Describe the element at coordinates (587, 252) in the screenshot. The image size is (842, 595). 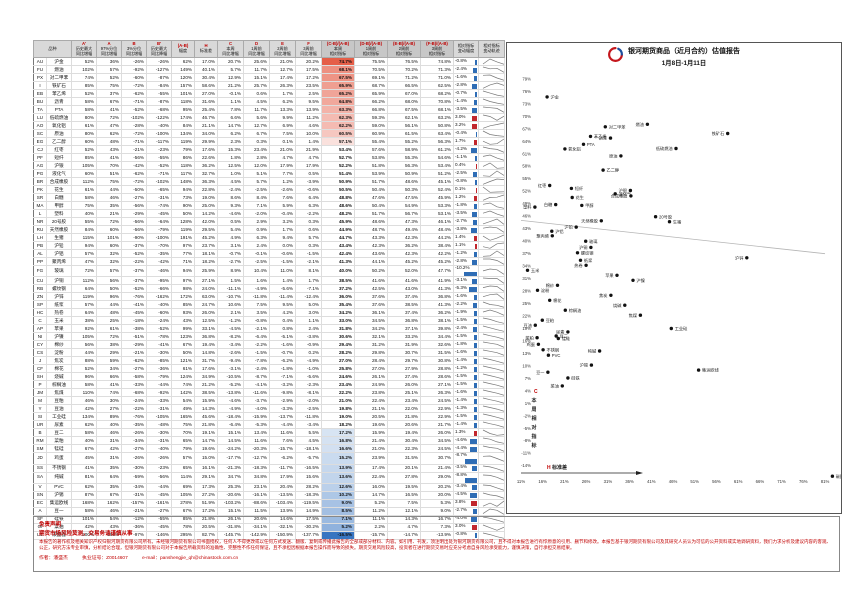
I see `scatter-point-label: 螺纹钢` at that location.